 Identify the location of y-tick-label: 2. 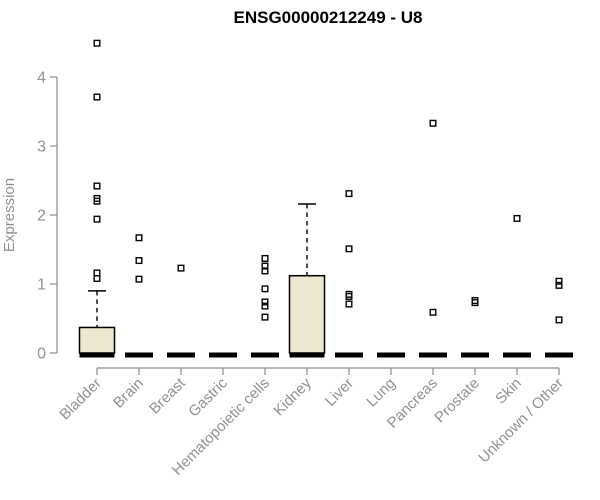
(41, 216).